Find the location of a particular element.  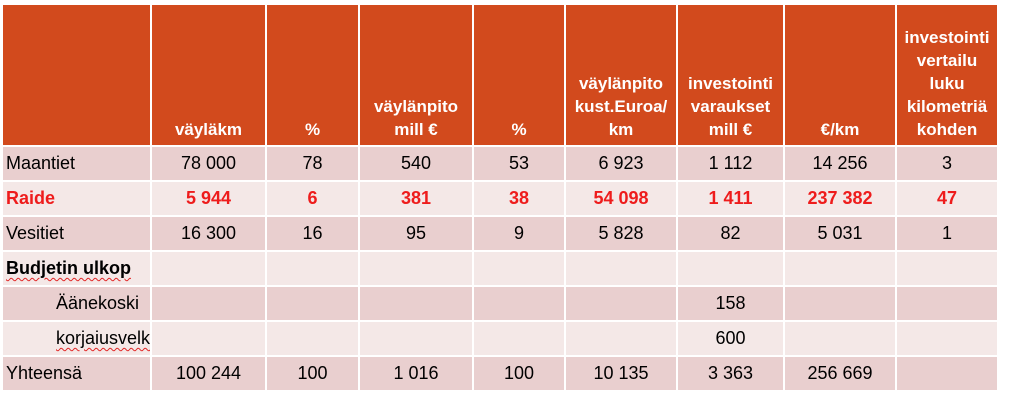

table-cell: 3 363 is located at coordinates (731, 374).